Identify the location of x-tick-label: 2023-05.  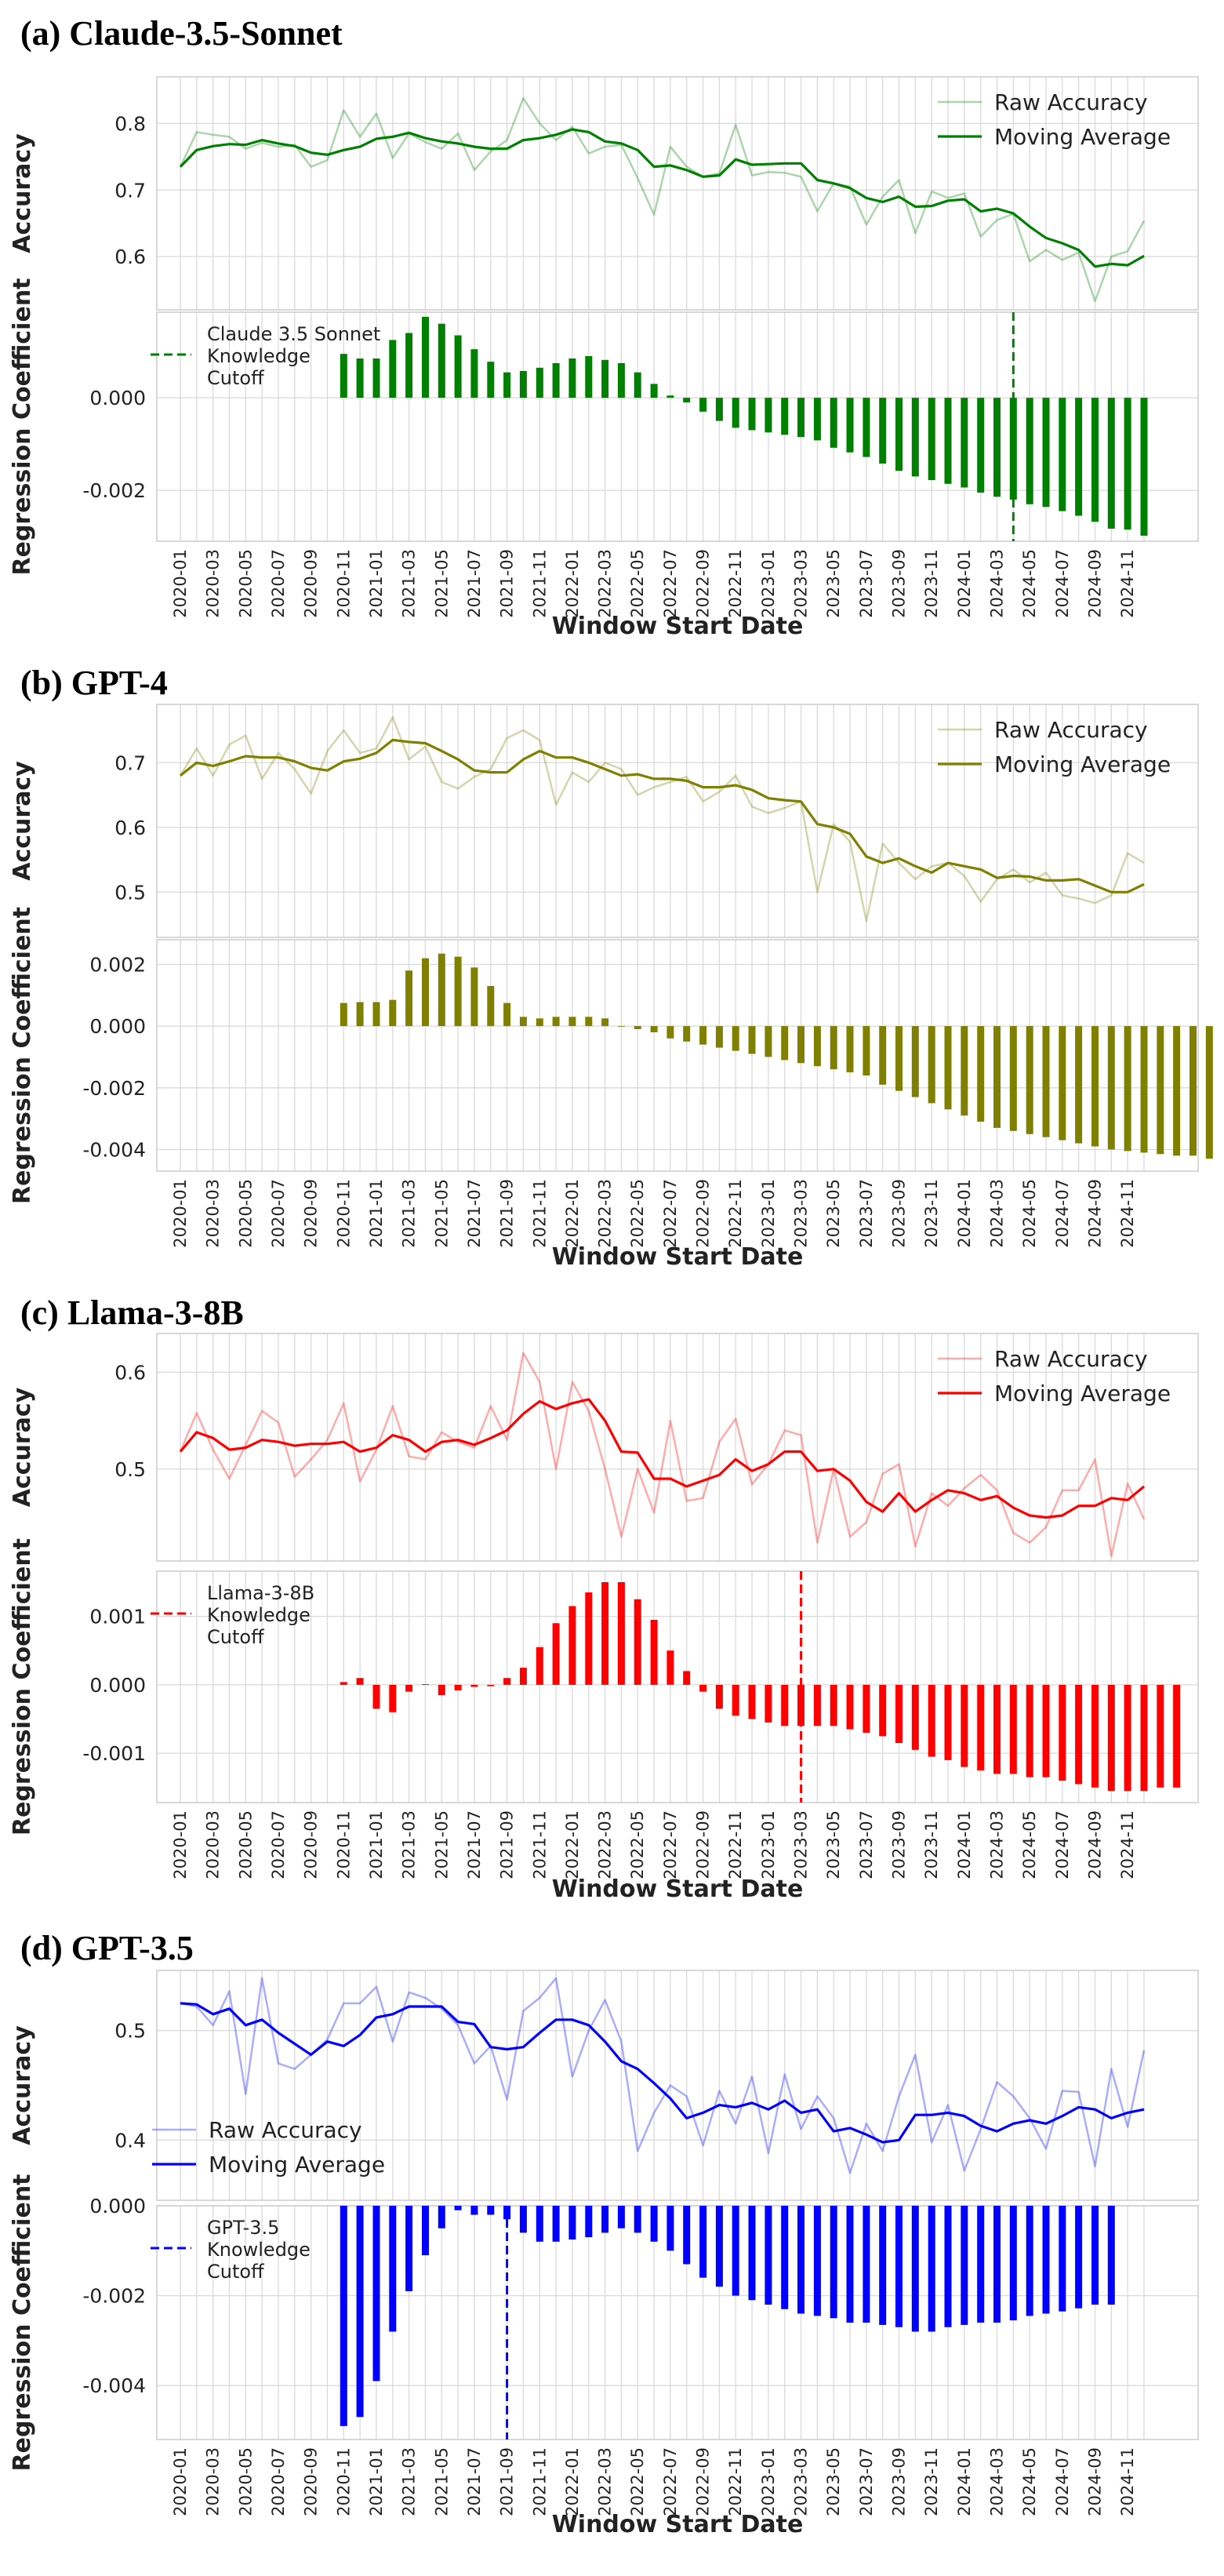
(833, 1844).